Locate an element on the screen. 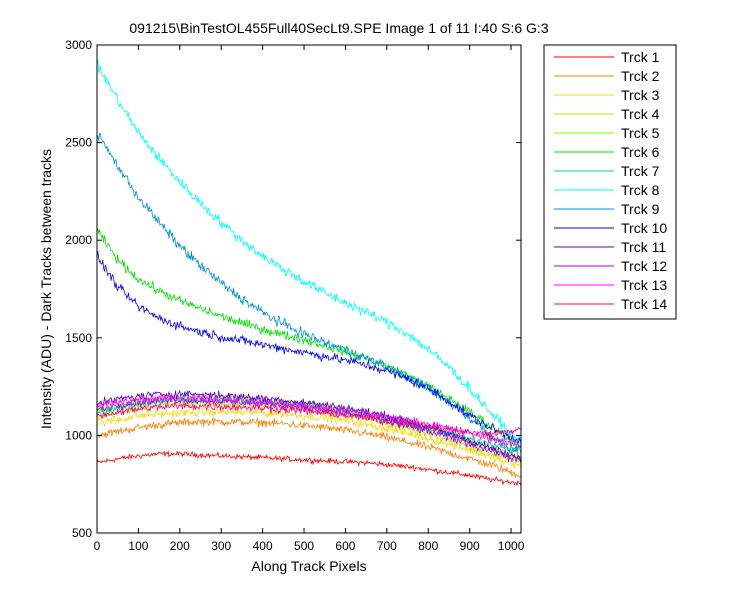 The height and width of the screenshot is (600, 750). legend-label: Trck 1 is located at coordinates (640, 57).